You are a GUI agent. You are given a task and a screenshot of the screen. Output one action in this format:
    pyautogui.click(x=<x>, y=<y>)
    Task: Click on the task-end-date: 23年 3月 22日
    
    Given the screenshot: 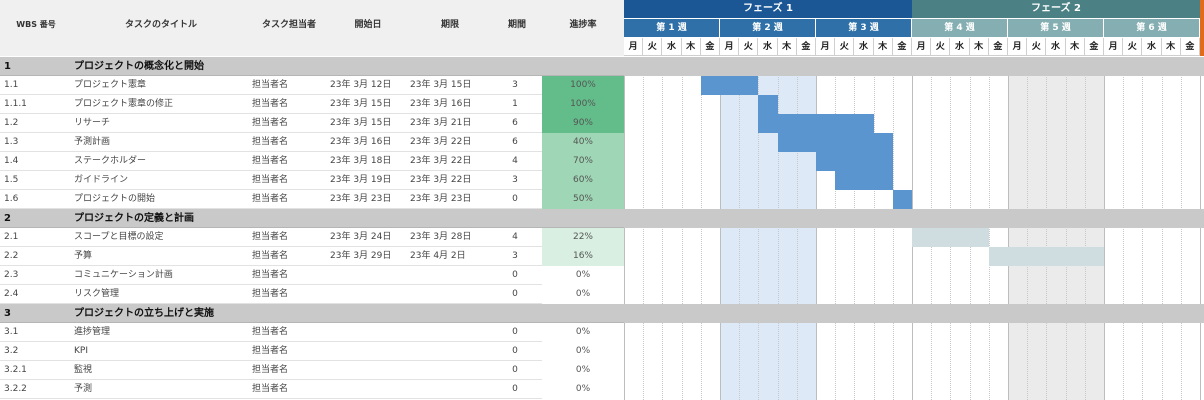 What is the action you would take?
    pyautogui.click(x=441, y=142)
    